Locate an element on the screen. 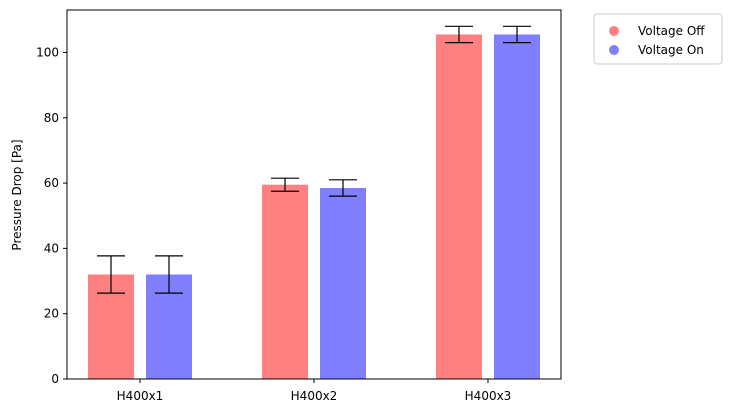 The height and width of the screenshot is (413, 730). error-bar-voltage-off-h400x2 is located at coordinates (285, 184).